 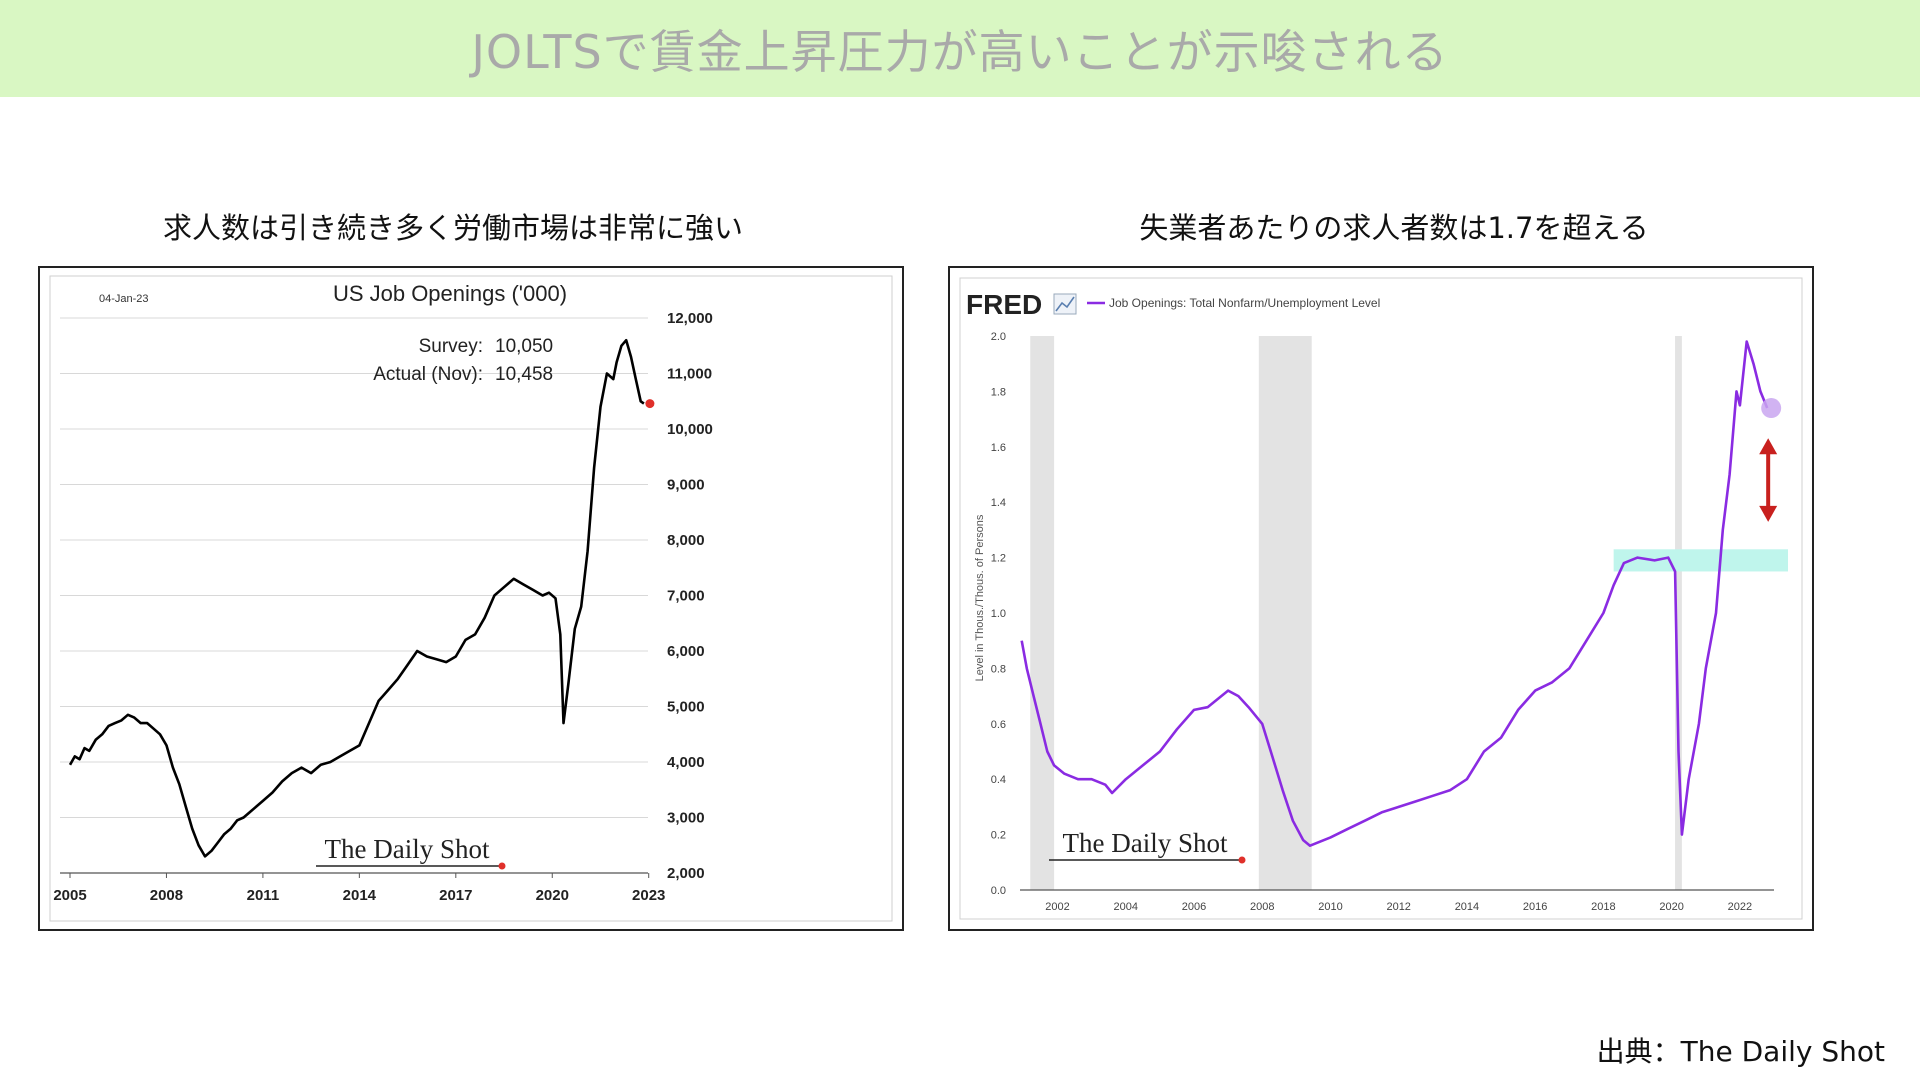 What do you see at coordinates (455, 895) in the screenshot?
I see `x-tick-label: 2017` at bounding box center [455, 895].